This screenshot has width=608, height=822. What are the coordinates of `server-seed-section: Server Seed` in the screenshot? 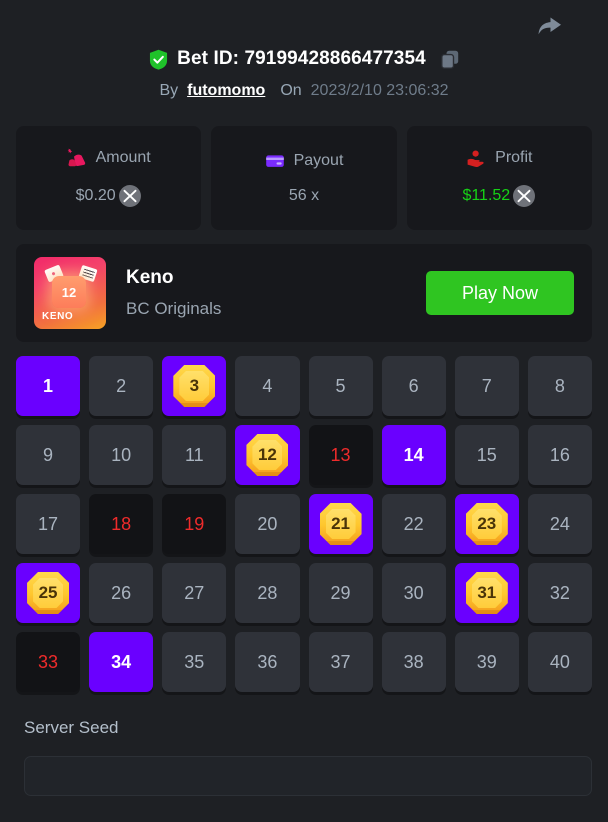 It's located at (308, 757).